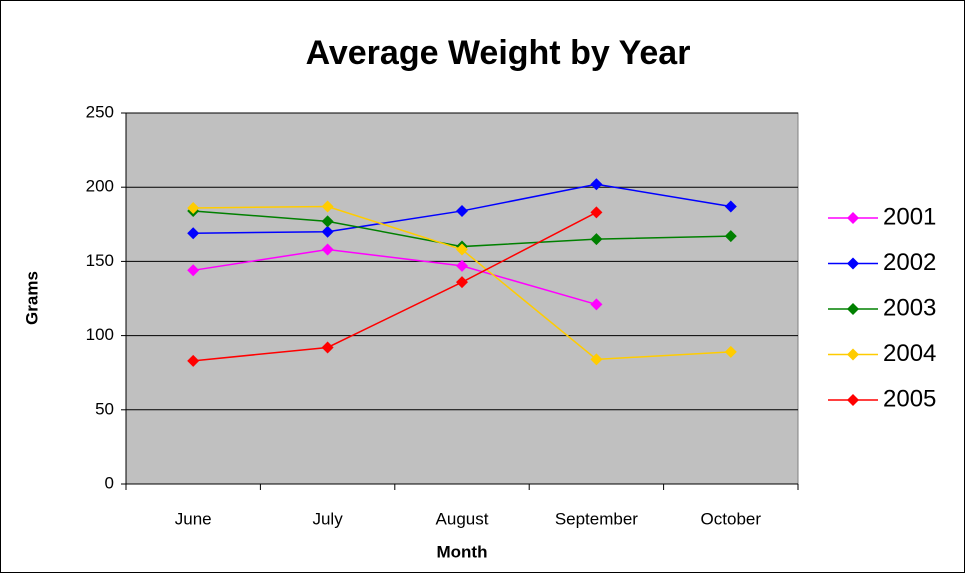 This screenshot has width=965, height=578. I want to click on y-tick-label: 150, so click(100, 260).